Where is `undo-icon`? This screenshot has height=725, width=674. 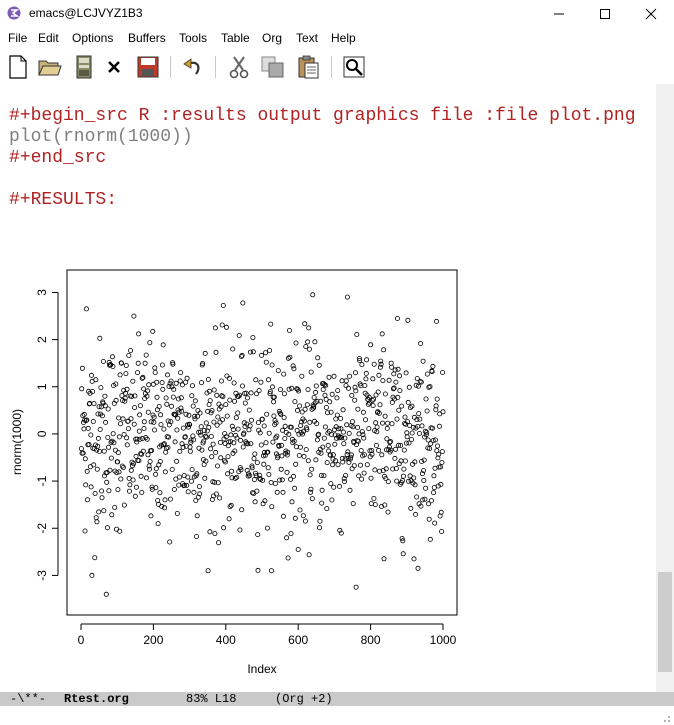 undo-icon is located at coordinates (191, 66).